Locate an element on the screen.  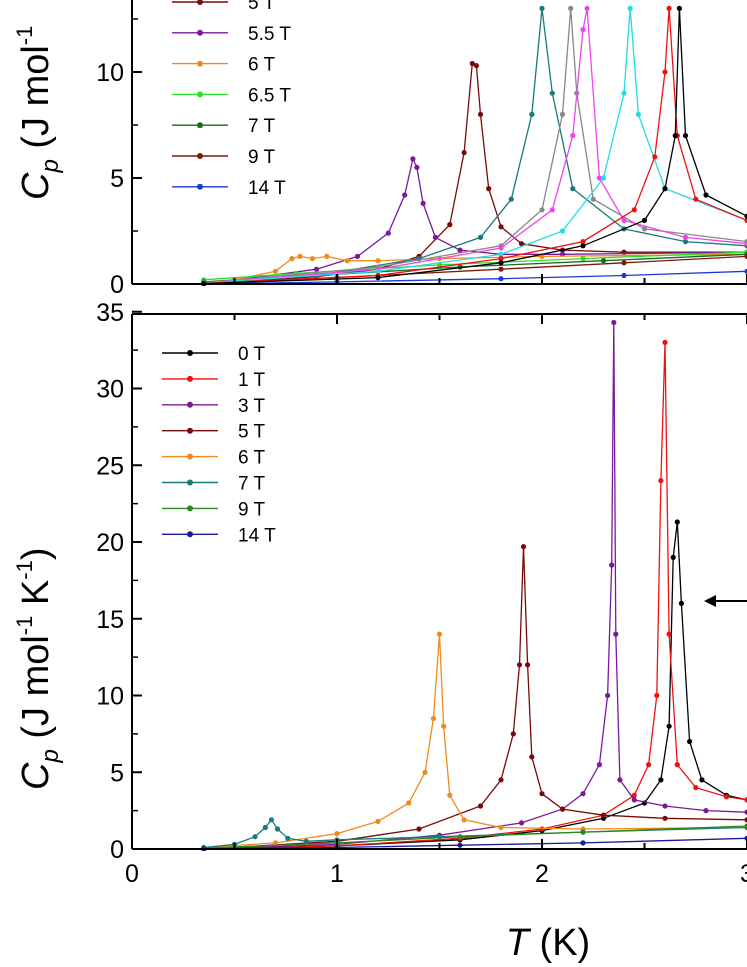
y-tick-label-1-1: 5 is located at coordinates (117, 773).